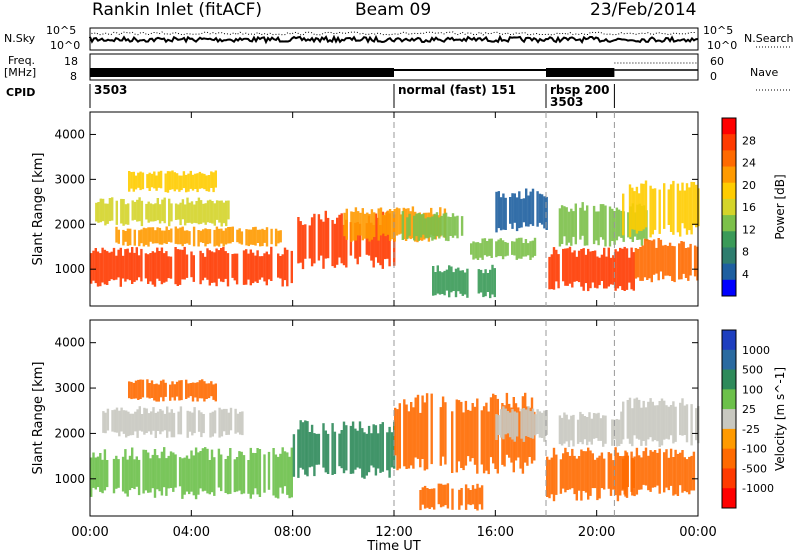  I want to click on power-colorbar-swatch, so click(729, 126).